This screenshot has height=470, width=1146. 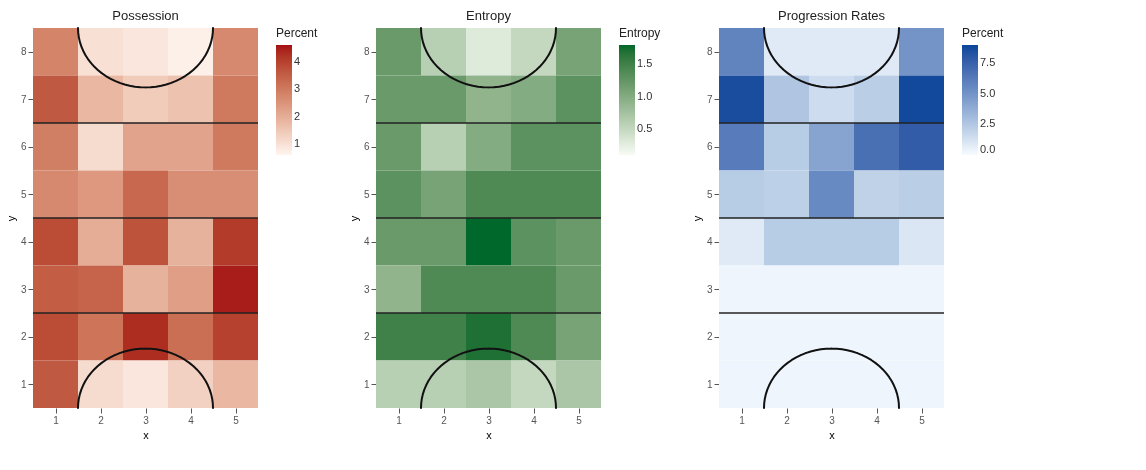 What do you see at coordinates (832, 15) in the screenshot?
I see `chart-title: Progression Rates` at bounding box center [832, 15].